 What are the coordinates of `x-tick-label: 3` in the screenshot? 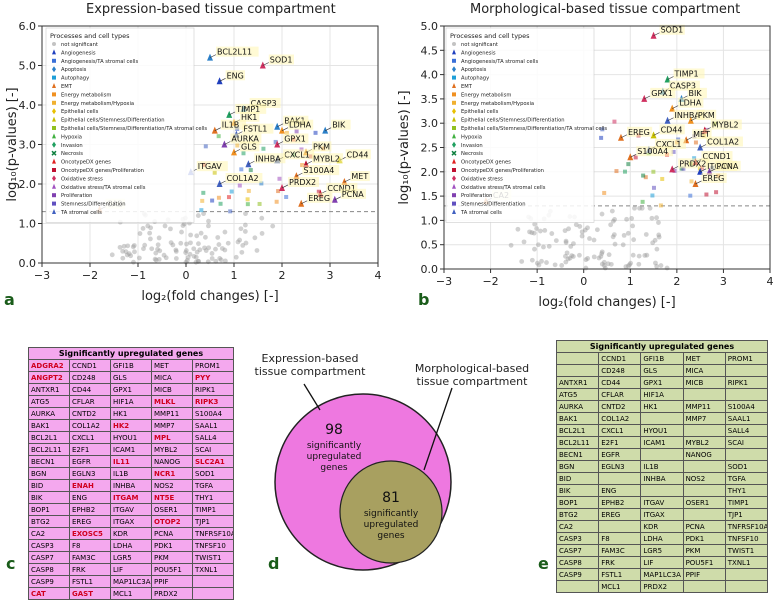 It's located at (723, 281).